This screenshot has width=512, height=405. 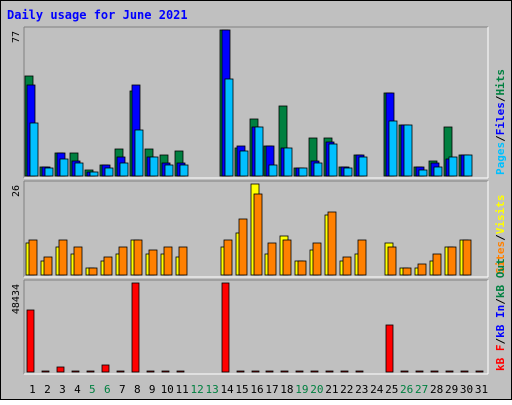 I want to click on x-tick-label: 25, so click(x=391, y=389).